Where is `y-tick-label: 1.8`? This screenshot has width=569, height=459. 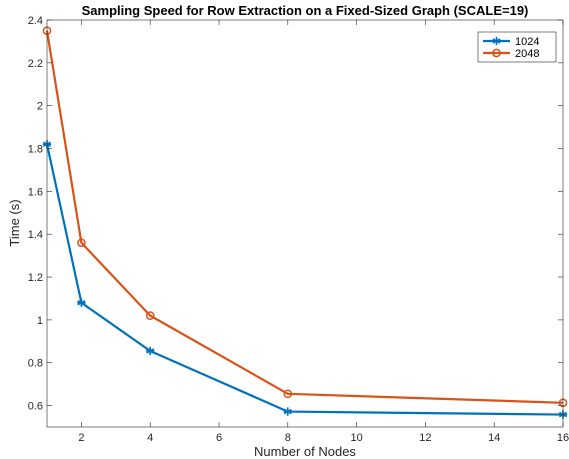 y-tick-label: 1.8 is located at coordinates (35, 150).